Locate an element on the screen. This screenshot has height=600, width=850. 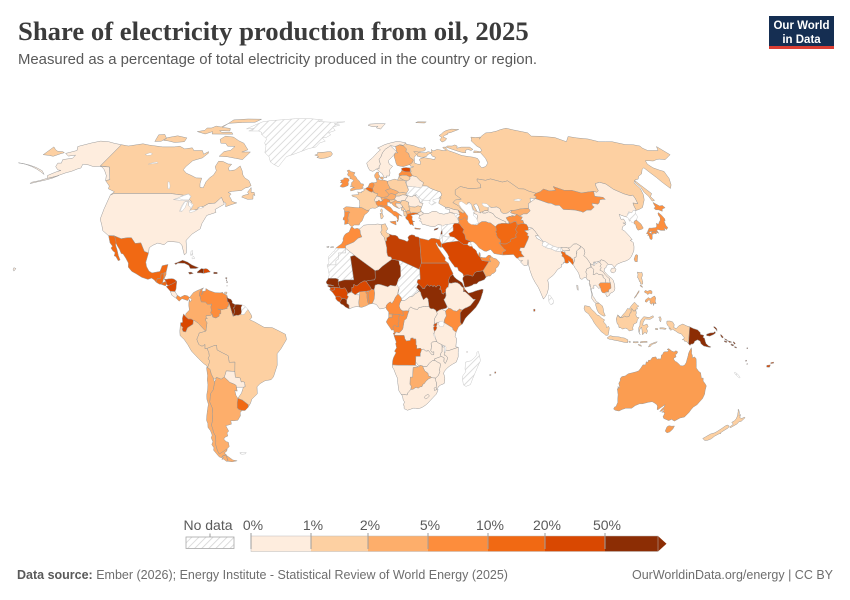
svg-text: No data is located at coordinates (207, 525).